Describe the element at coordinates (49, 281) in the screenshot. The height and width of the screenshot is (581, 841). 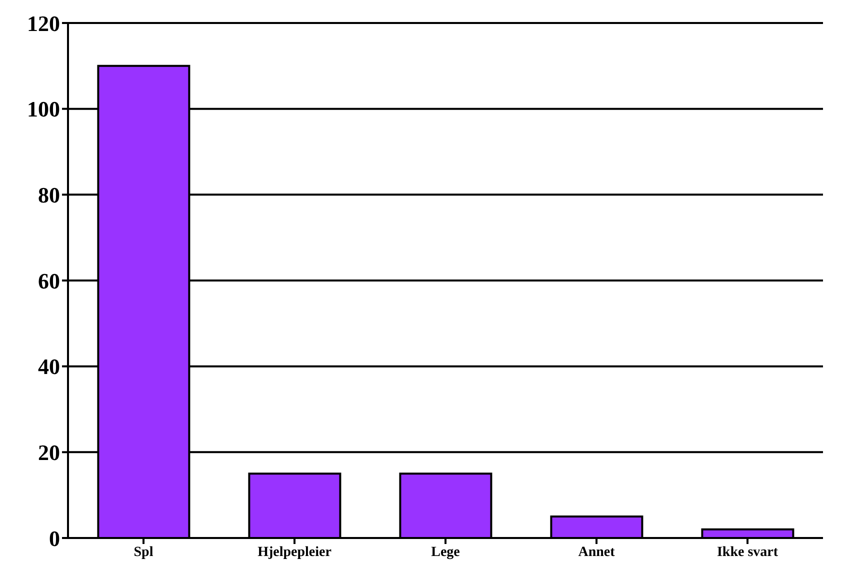
I see `y-tick-label: 60` at that location.